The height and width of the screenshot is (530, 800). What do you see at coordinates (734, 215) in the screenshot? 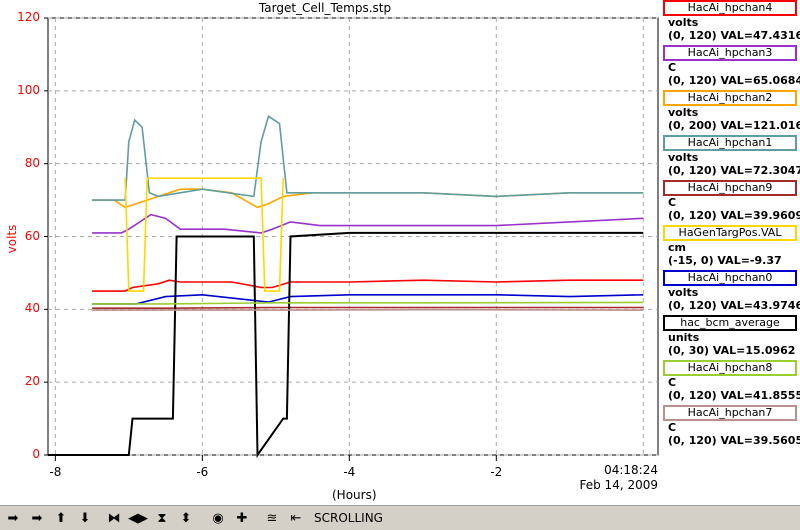
I see `legend-range-value: (0, 120) VAL=39.9609` at bounding box center [734, 215].